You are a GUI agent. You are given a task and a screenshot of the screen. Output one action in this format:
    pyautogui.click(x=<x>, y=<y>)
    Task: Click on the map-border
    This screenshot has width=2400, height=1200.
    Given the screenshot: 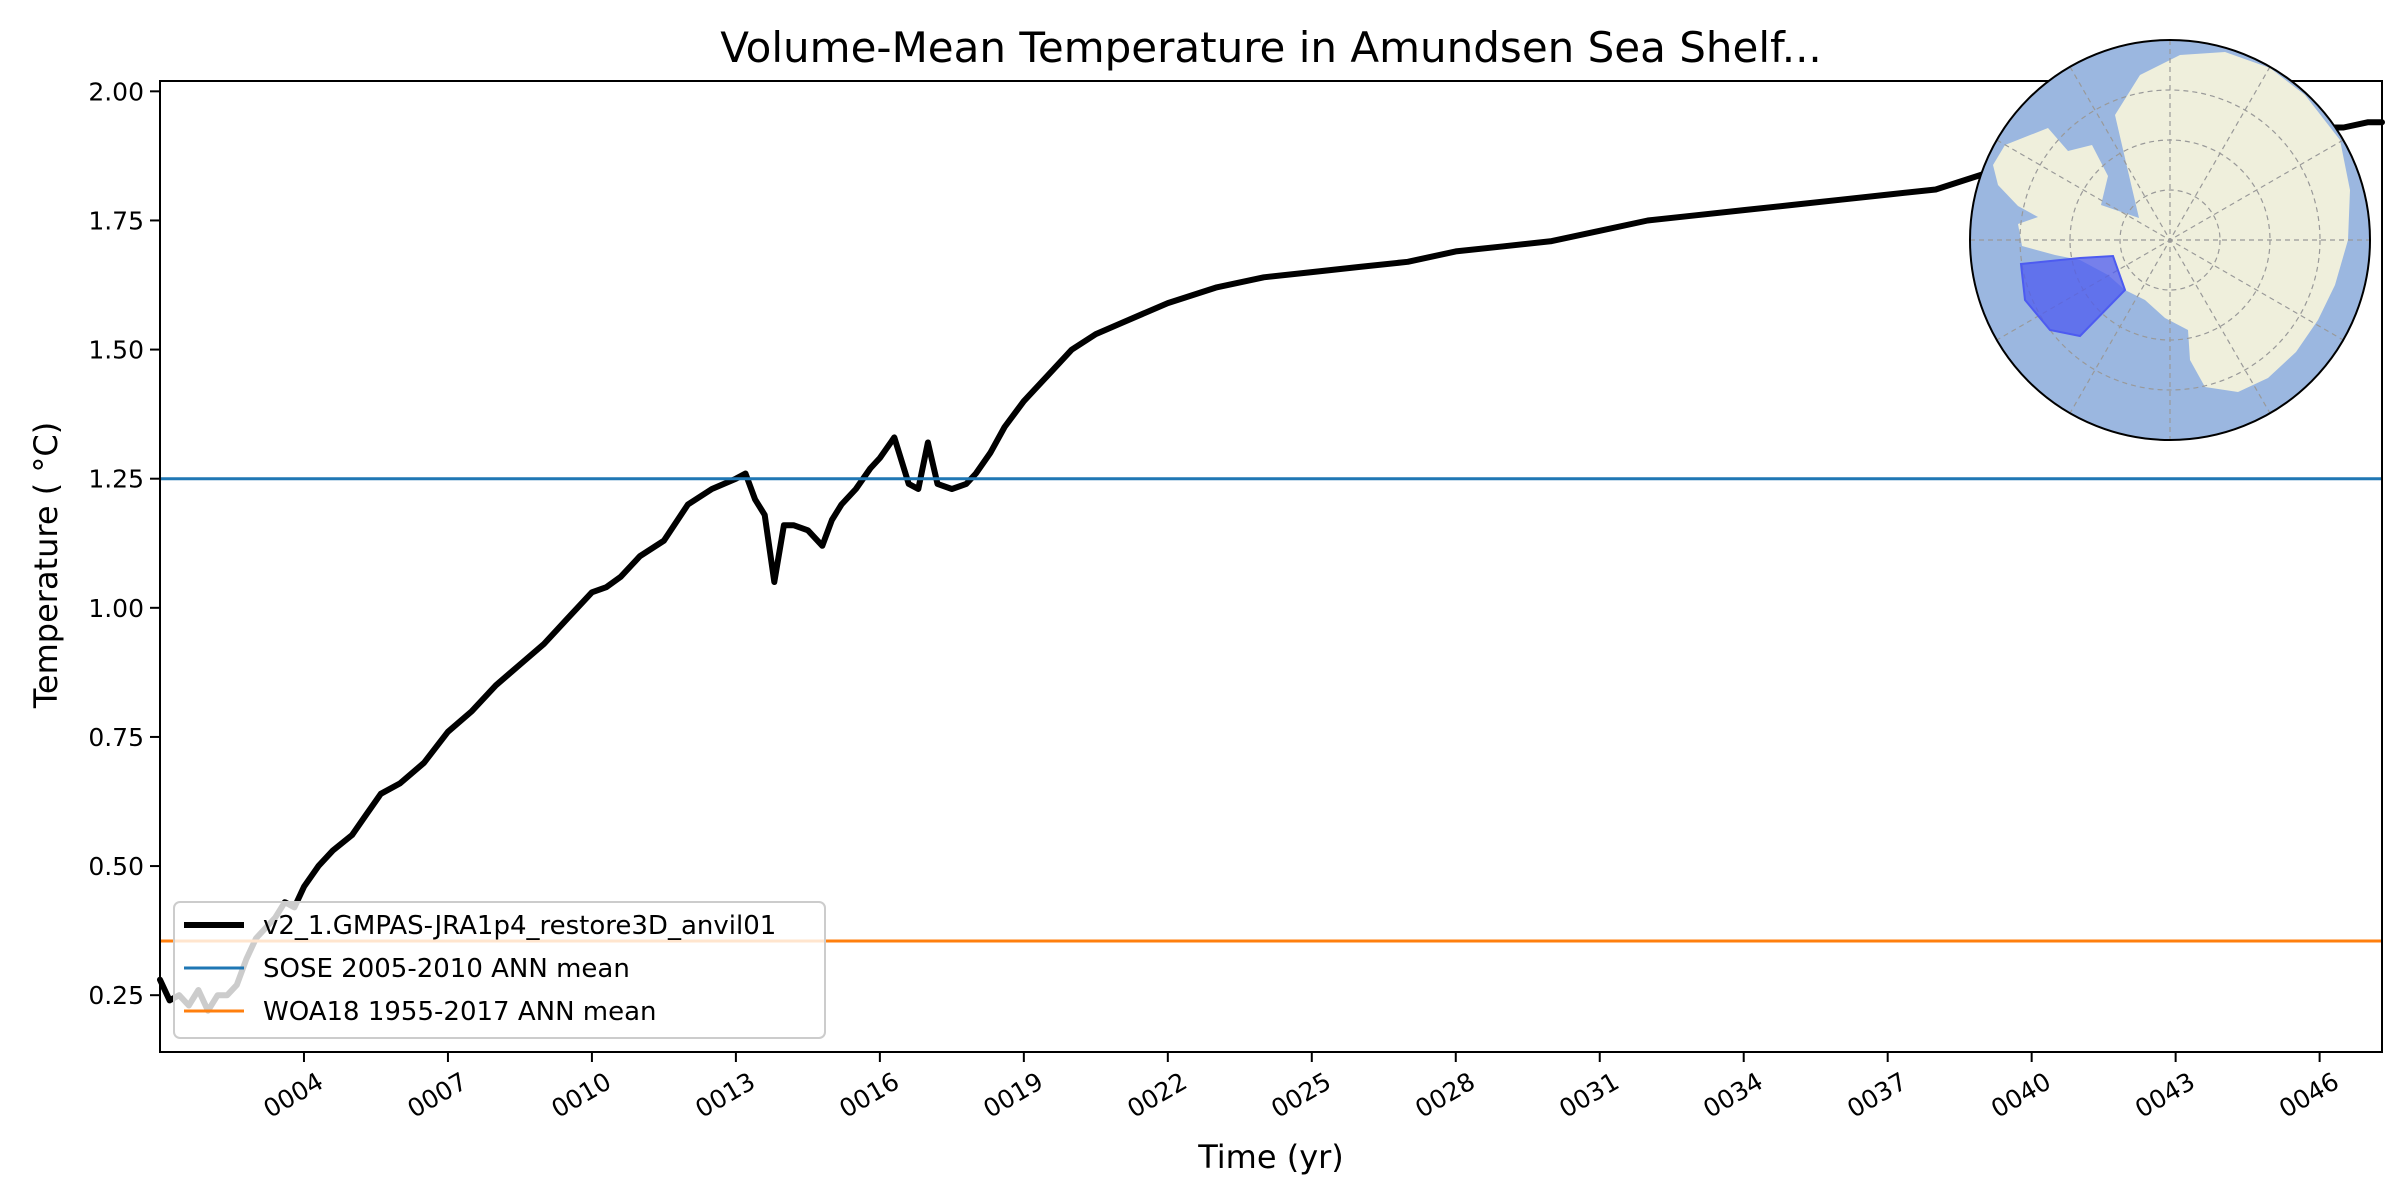 What is the action you would take?
    pyautogui.click(x=2170, y=240)
    